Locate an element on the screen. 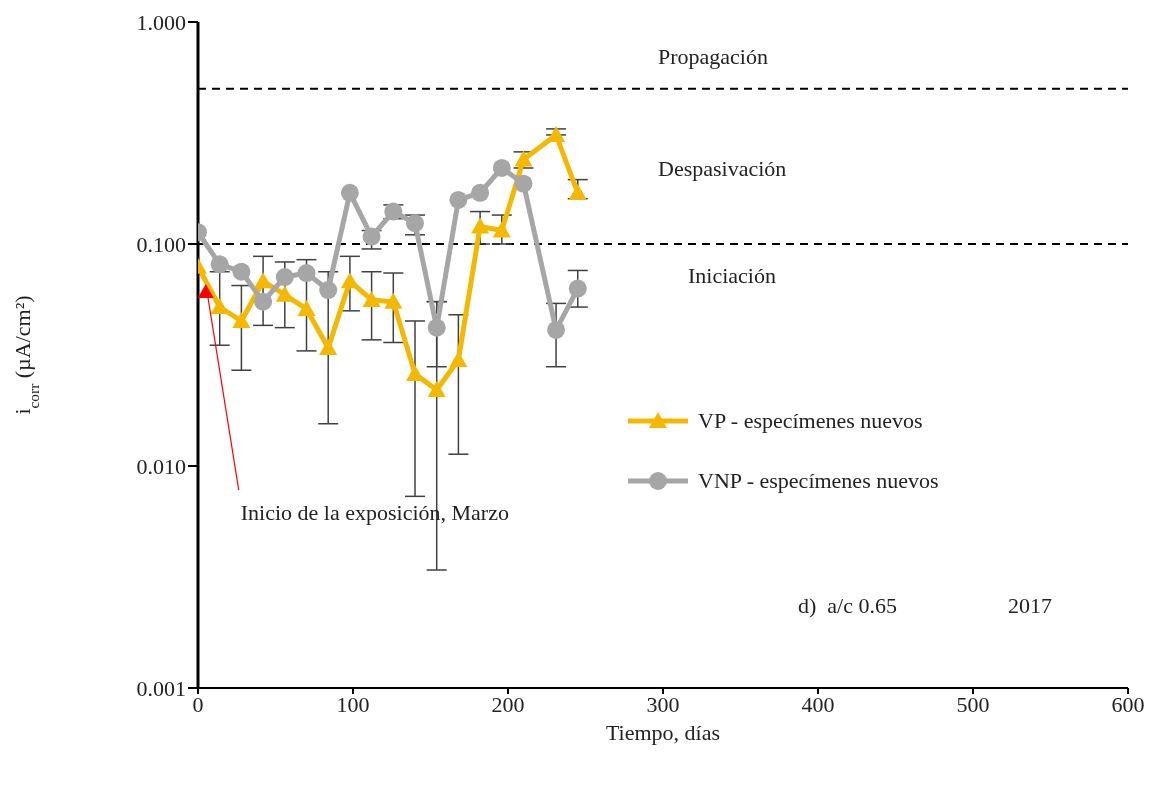  annotation: 2017 is located at coordinates (1030, 606).